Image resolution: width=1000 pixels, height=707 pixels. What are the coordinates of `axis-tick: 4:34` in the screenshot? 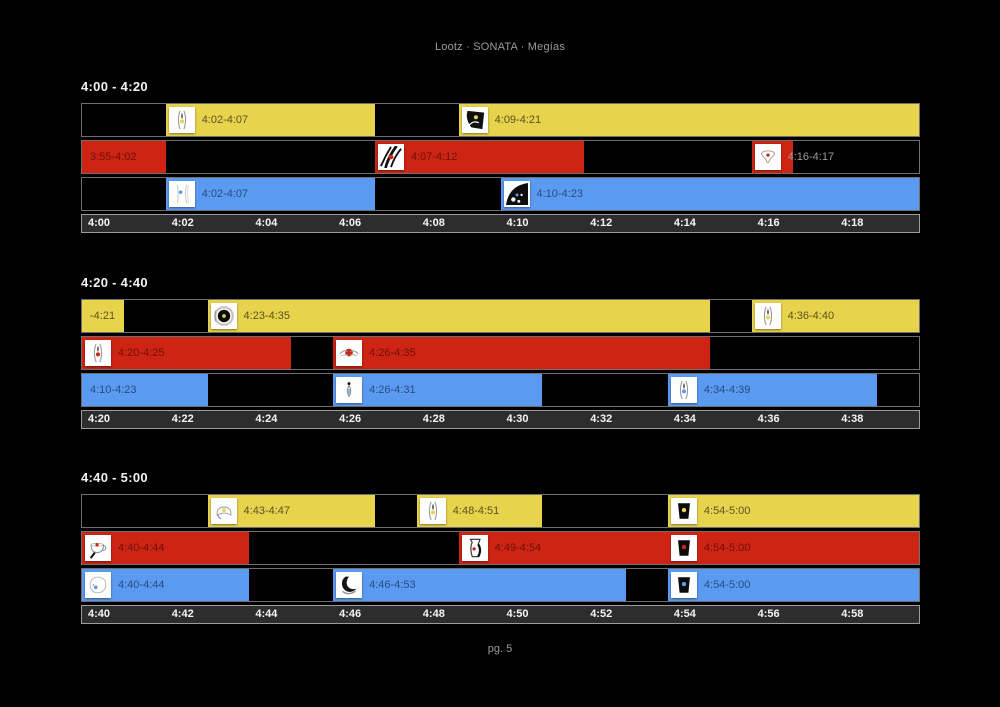 It's located at (684, 419).